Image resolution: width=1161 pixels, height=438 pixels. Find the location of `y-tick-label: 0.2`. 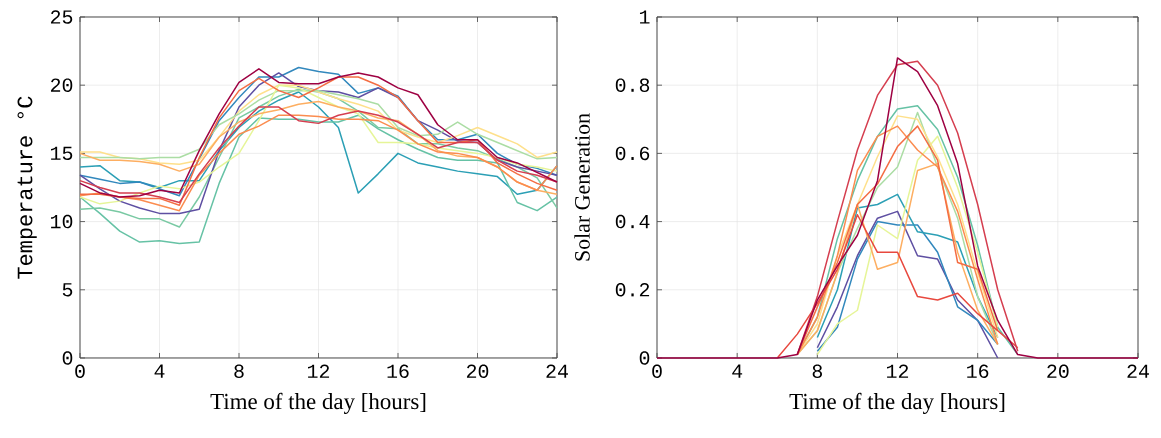

y-tick-label: 0.2 is located at coordinates (632, 290).